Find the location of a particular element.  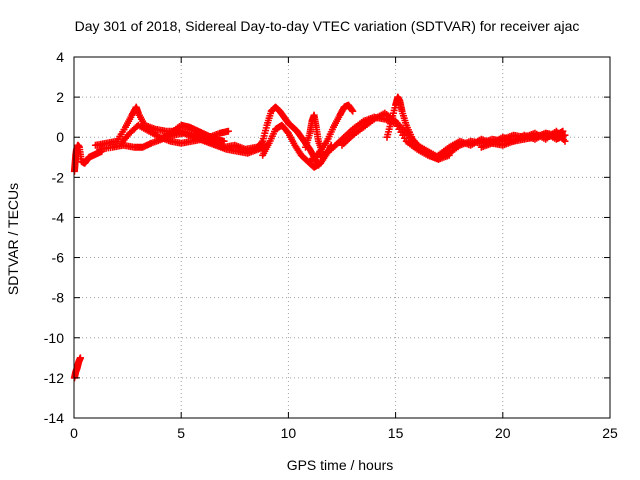

y-tick-label: 0 is located at coordinates (60, 137).